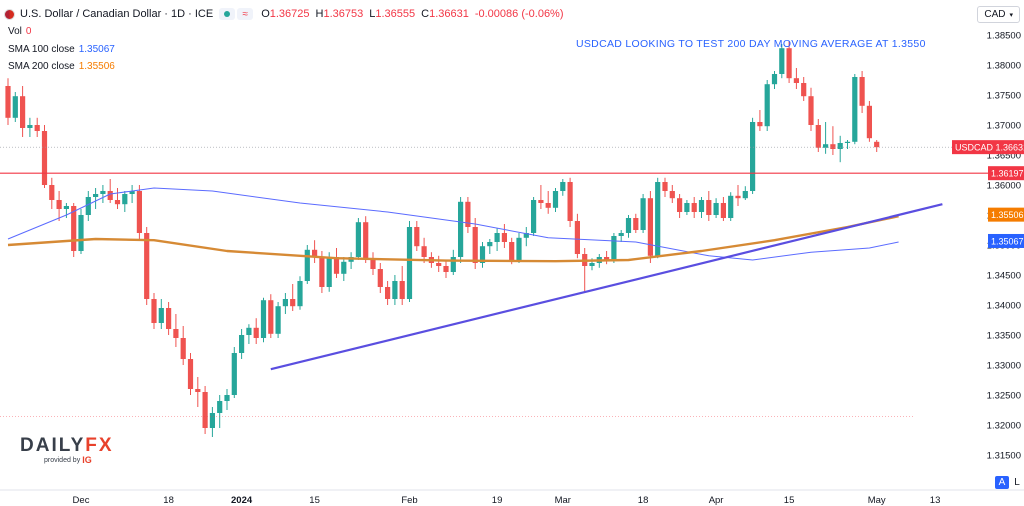 The height and width of the screenshot is (506, 1024). Describe the element at coordinates (1006, 253) in the screenshot. I see `y-axis-background` at that location.